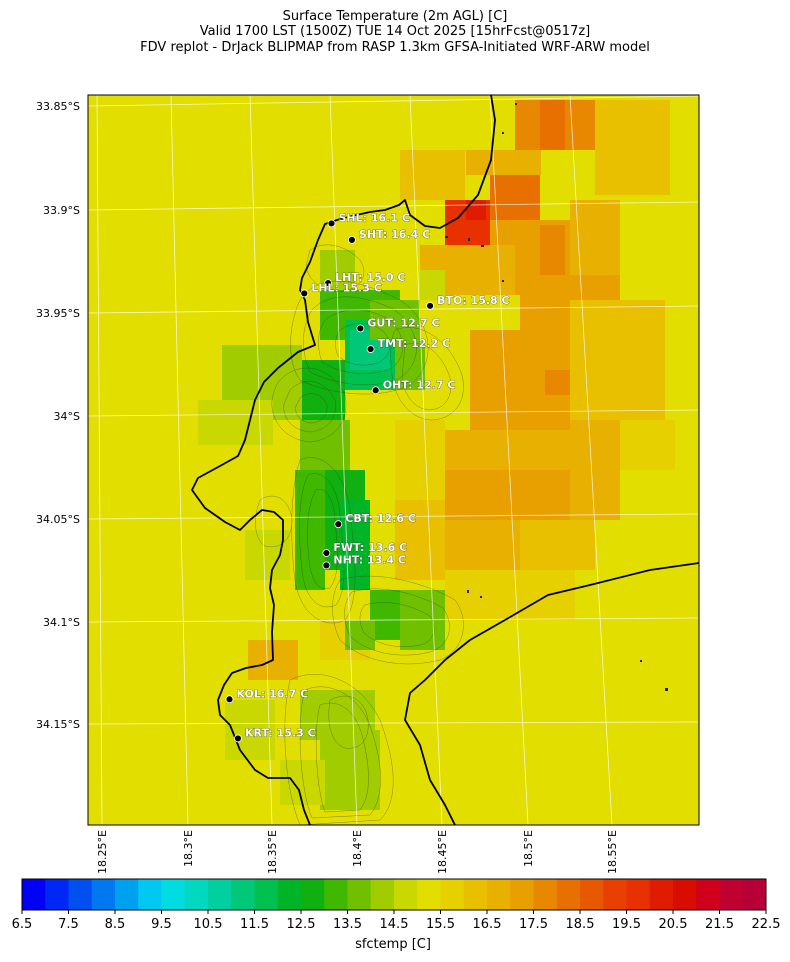  What do you see at coordinates (254, 924) in the screenshot?
I see `colorbar-tick-label: 11.5` at bounding box center [254, 924].